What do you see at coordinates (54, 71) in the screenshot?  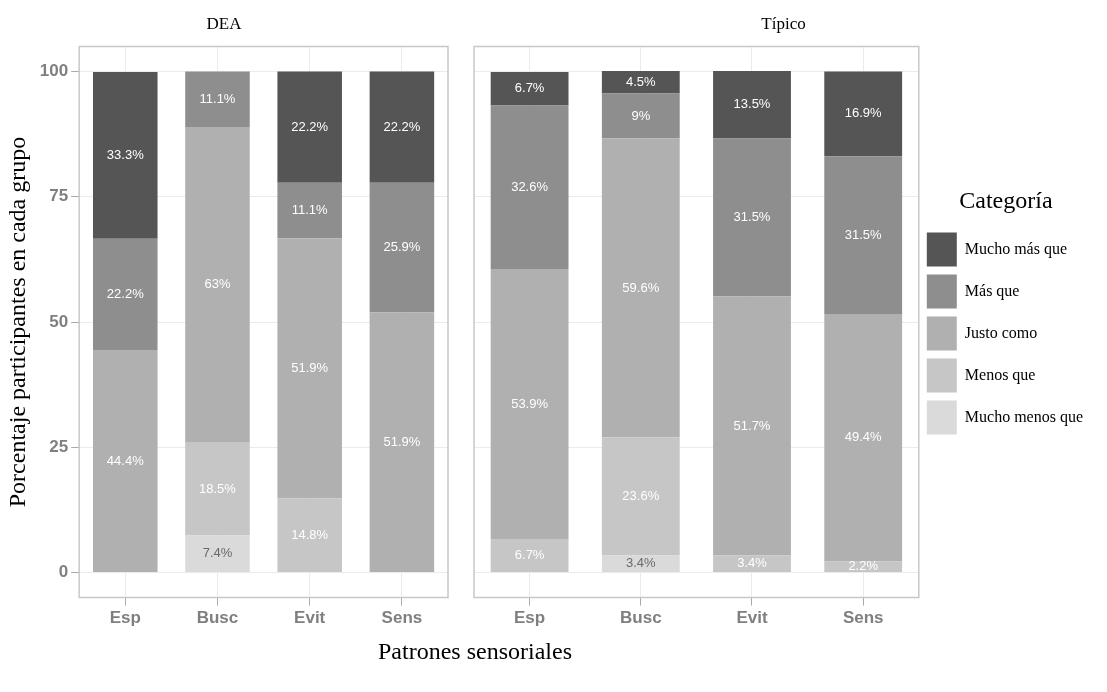 I see `y-tick-label: 100` at bounding box center [54, 71].